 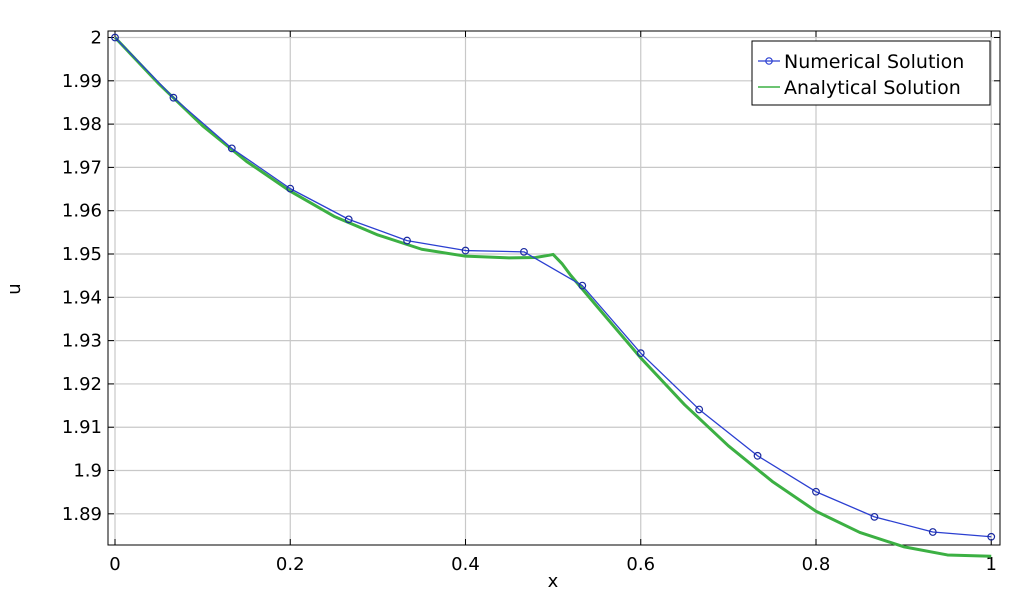 What do you see at coordinates (82, 384) in the screenshot?
I see `y-tick-label: 1.92` at bounding box center [82, 384].